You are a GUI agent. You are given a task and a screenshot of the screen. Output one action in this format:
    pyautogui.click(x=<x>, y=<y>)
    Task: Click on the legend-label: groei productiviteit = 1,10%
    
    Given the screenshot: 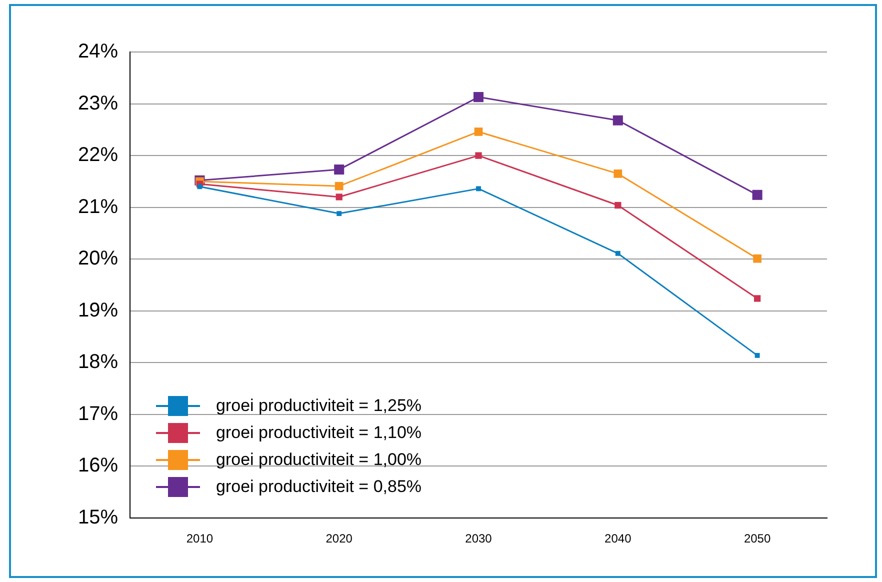 What is the action you would take?
    pyautogui.click(x=319, y=432)
    